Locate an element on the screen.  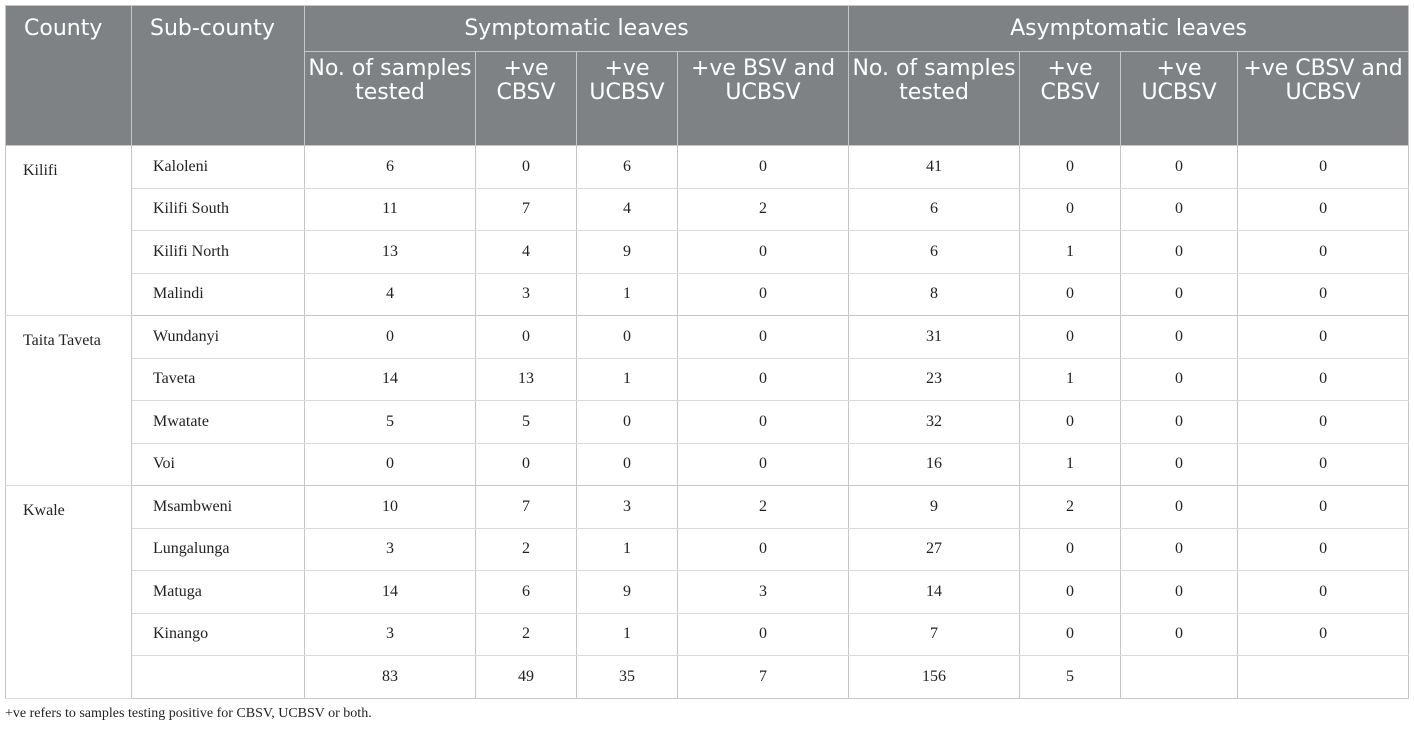
header-symptomatic-samples-tested: No. of samples tested is located at coordinates (390, 98).